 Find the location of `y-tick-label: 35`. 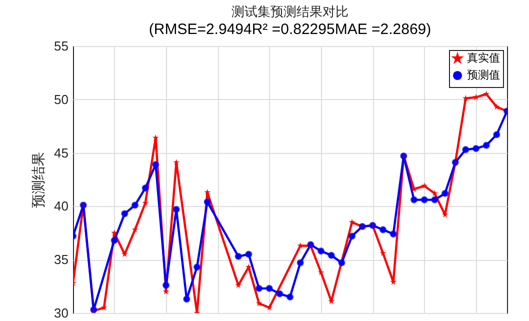

y-tick-label: 35 is located at coordinates (61, 260).